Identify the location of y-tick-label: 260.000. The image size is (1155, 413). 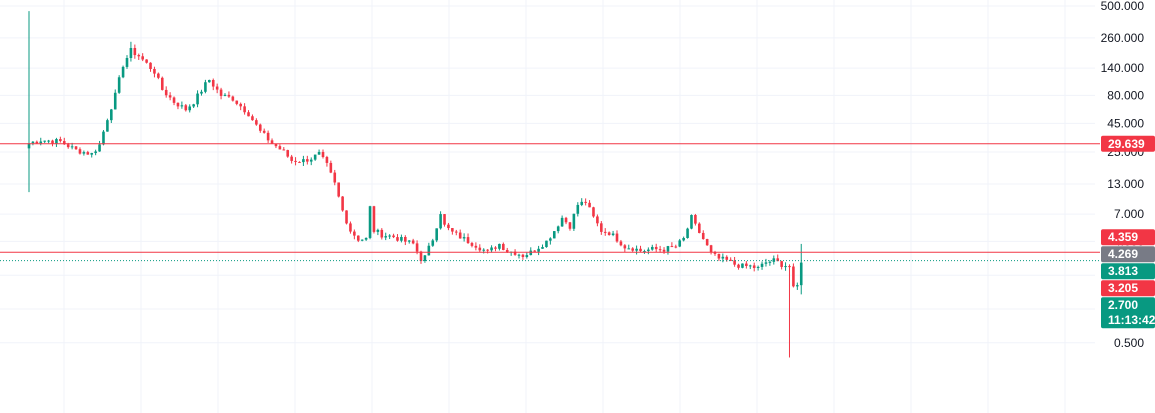
(1123, 38).